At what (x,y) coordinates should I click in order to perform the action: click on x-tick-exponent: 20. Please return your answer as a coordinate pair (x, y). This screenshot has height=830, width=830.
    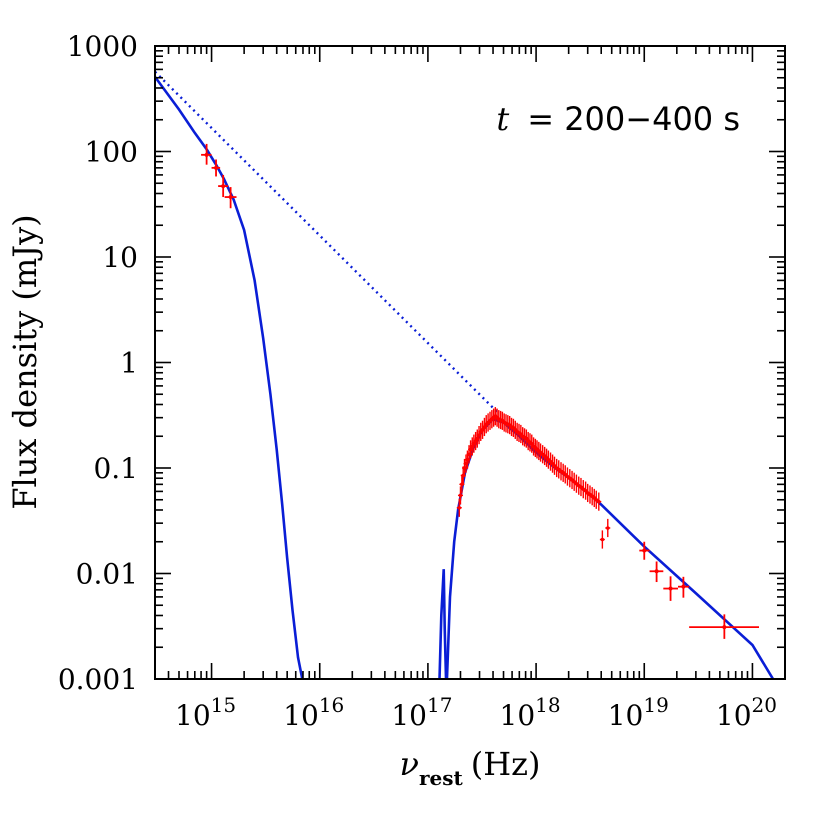
    Looking at the image, I should click on (764, 705).